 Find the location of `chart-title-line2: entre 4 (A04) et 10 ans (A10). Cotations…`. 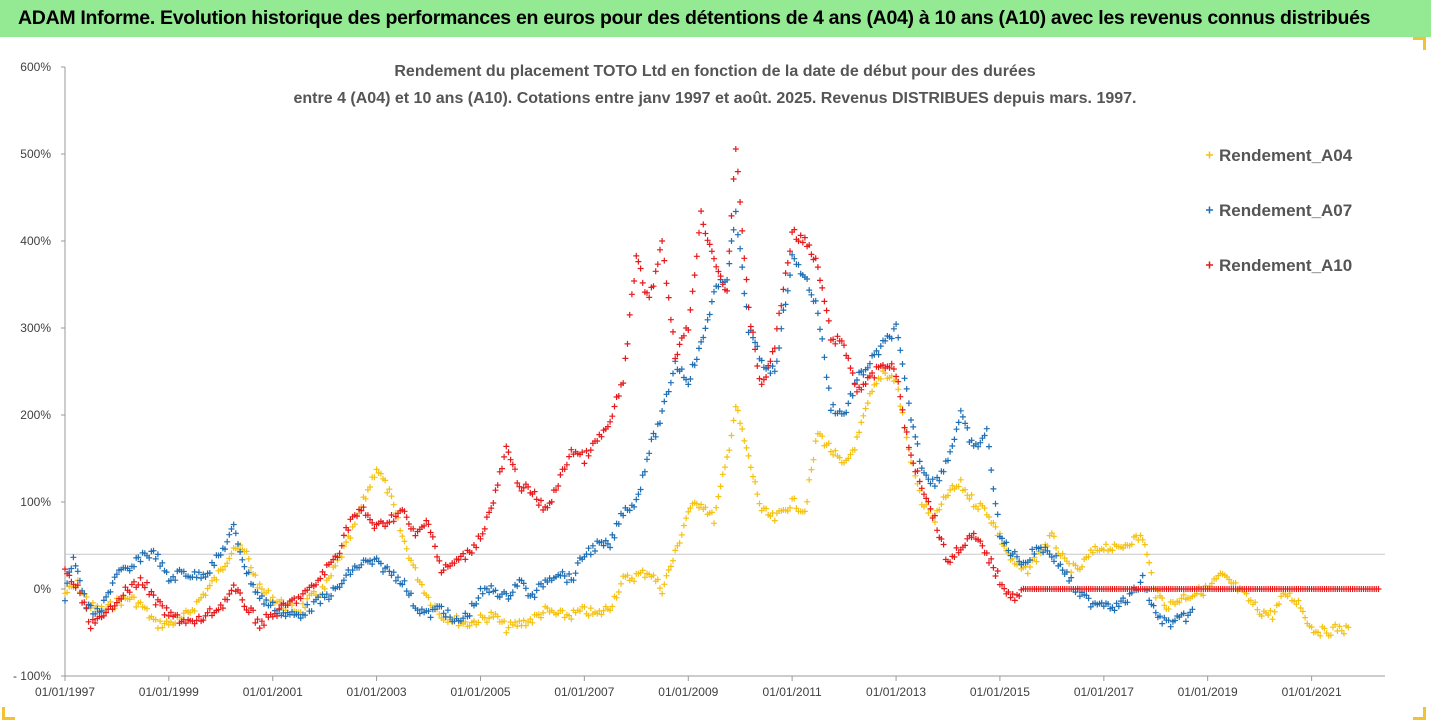

chart-title-line2: entre 4 (A04) et 10 ans (A10). Cotations… is located at coordinates (715, 98).